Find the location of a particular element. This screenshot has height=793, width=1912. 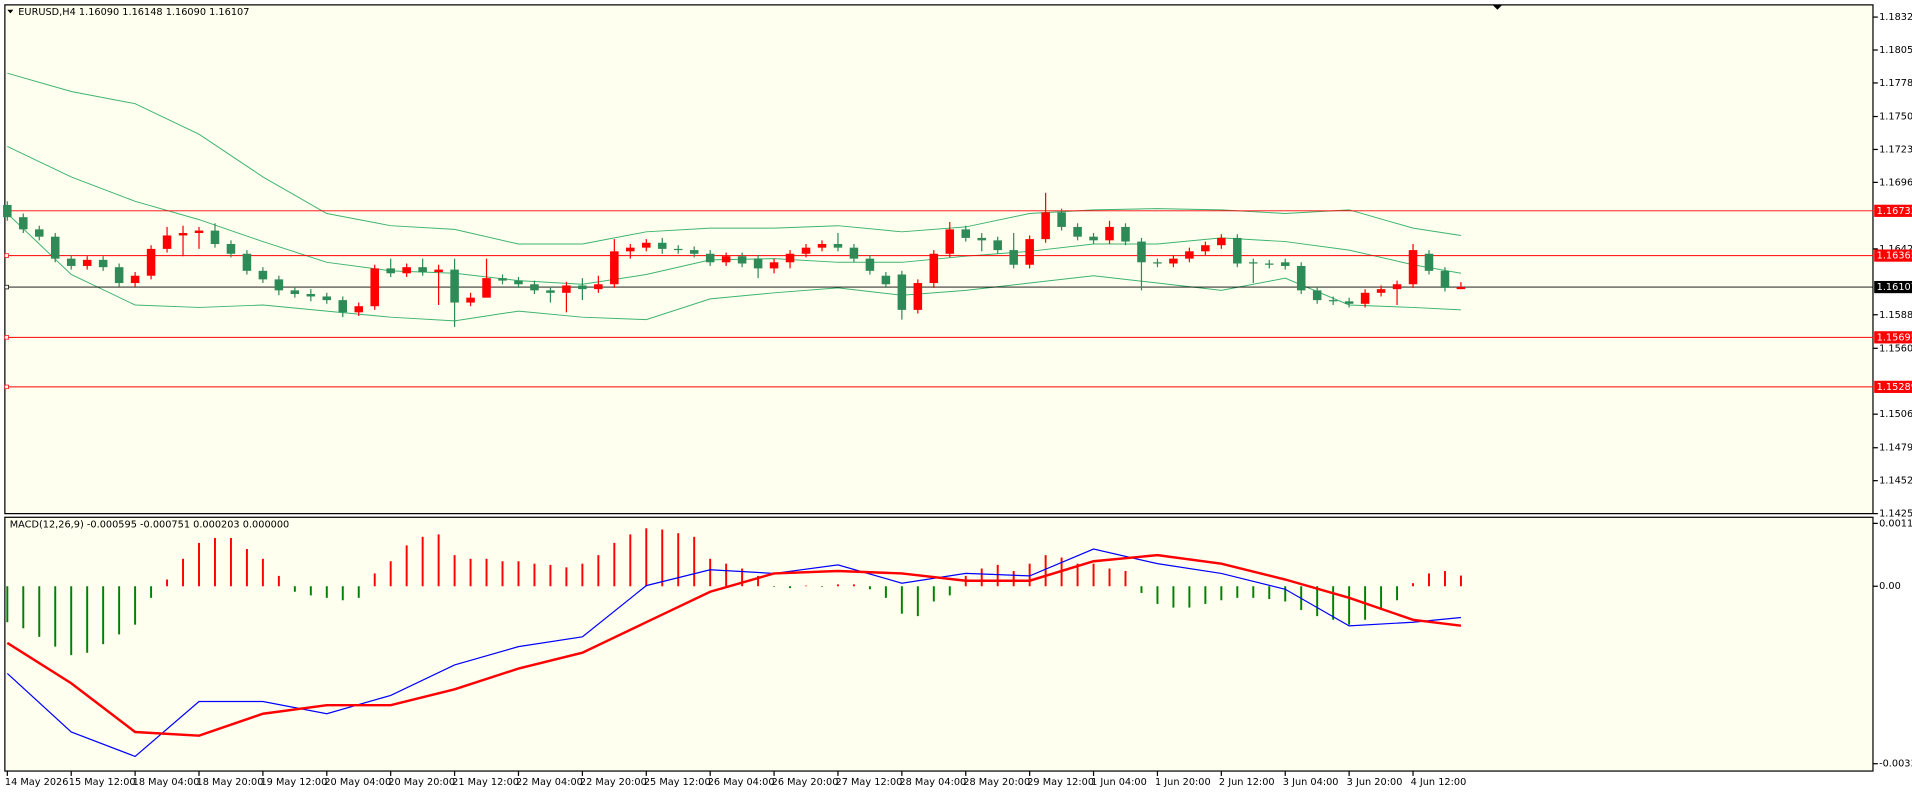

x-tick-label: 19 May 12:00 is located at coordinates (293, 782).